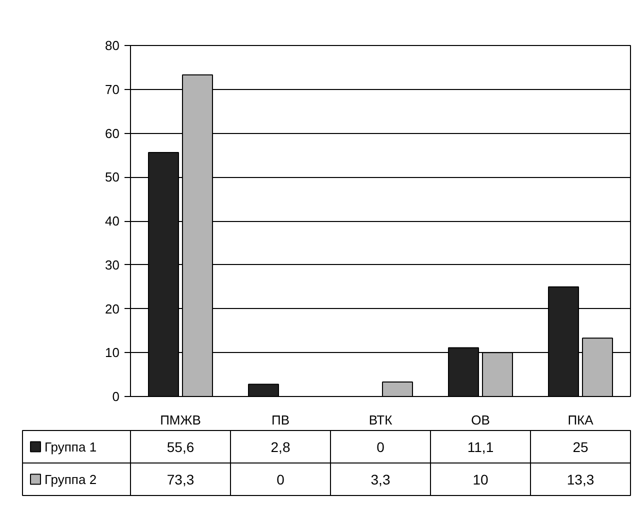  Describe the element at coordinates (180, 420) in the screenshot. I see `x-tick-label: ПМЖВ` at that location.